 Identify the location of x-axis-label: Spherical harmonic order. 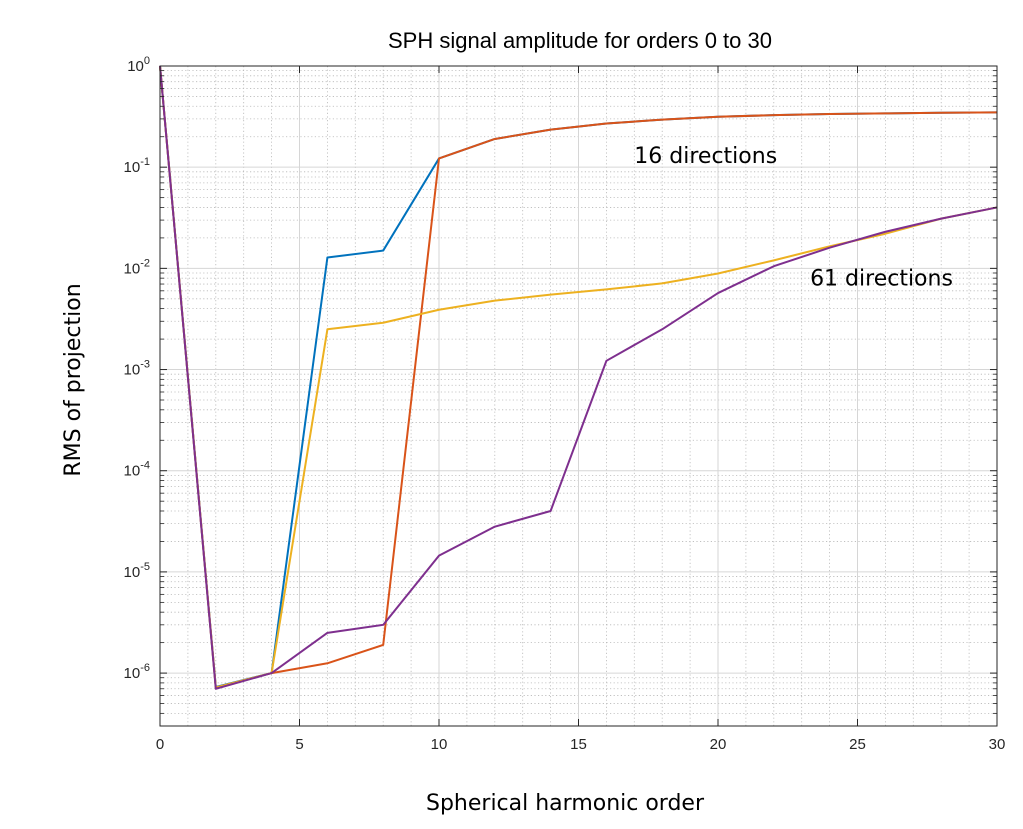
(565, 803).